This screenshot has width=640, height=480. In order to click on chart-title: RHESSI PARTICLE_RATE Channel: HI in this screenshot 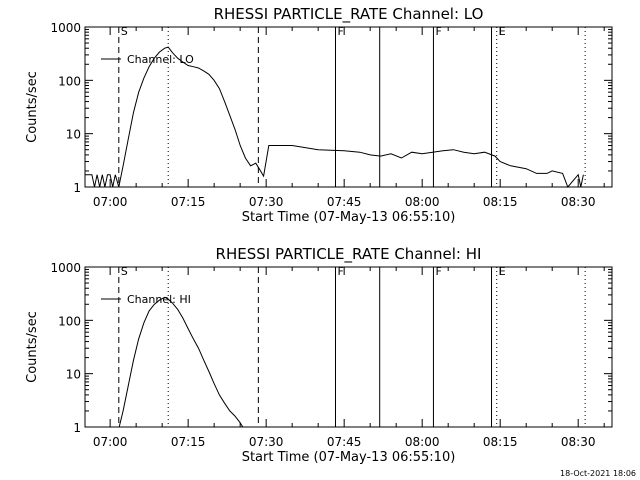, I will do `click(349, 254)`.